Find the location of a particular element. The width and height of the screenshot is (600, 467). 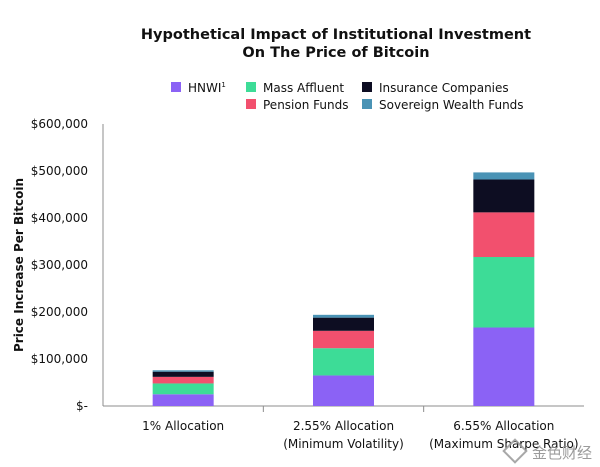

chart-title-line-2: On The Price of Bitcoin is located at coordinates (335, 53).